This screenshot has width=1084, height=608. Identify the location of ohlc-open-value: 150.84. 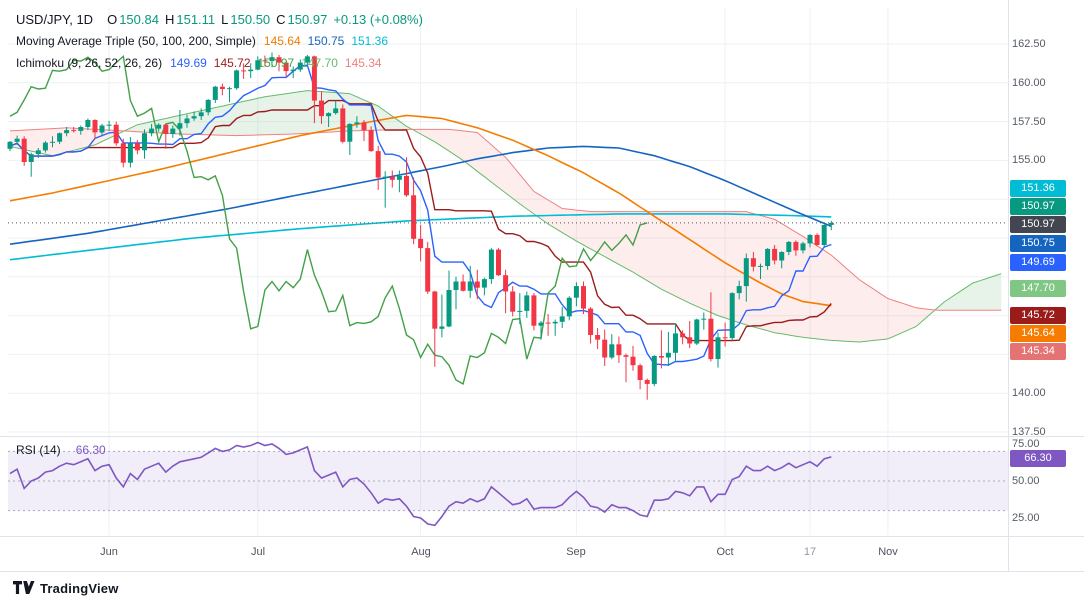
(139, 19).